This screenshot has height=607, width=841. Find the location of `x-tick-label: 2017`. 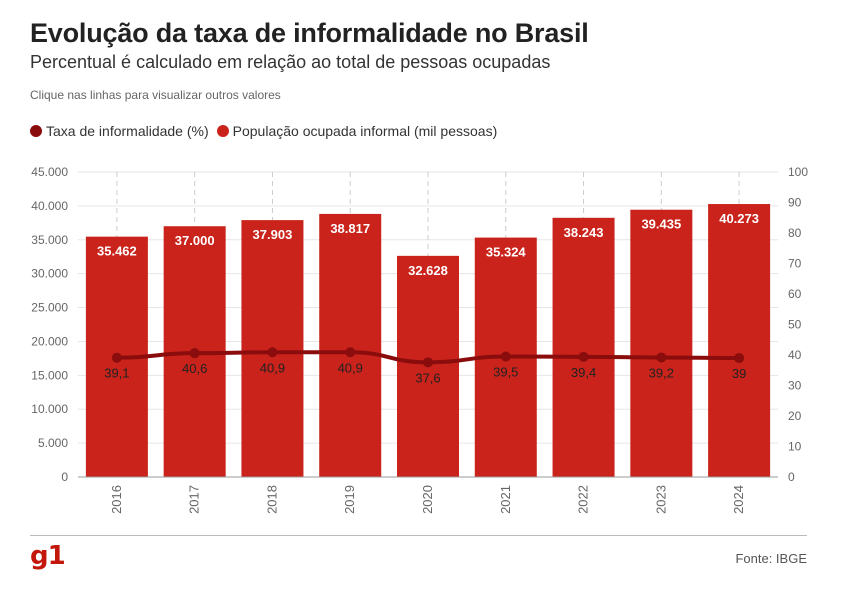

x-tick-label: 2017 is located at coordinates (194, 499).